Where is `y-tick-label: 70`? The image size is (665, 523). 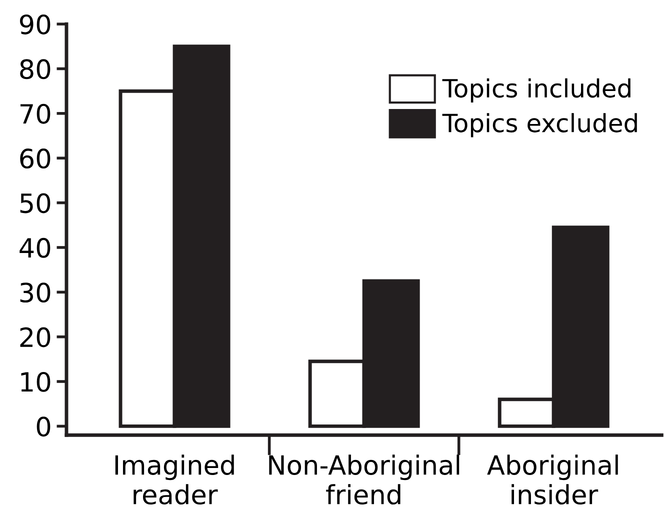 y-tick-label: 70 is located at coordinates (35, 114).